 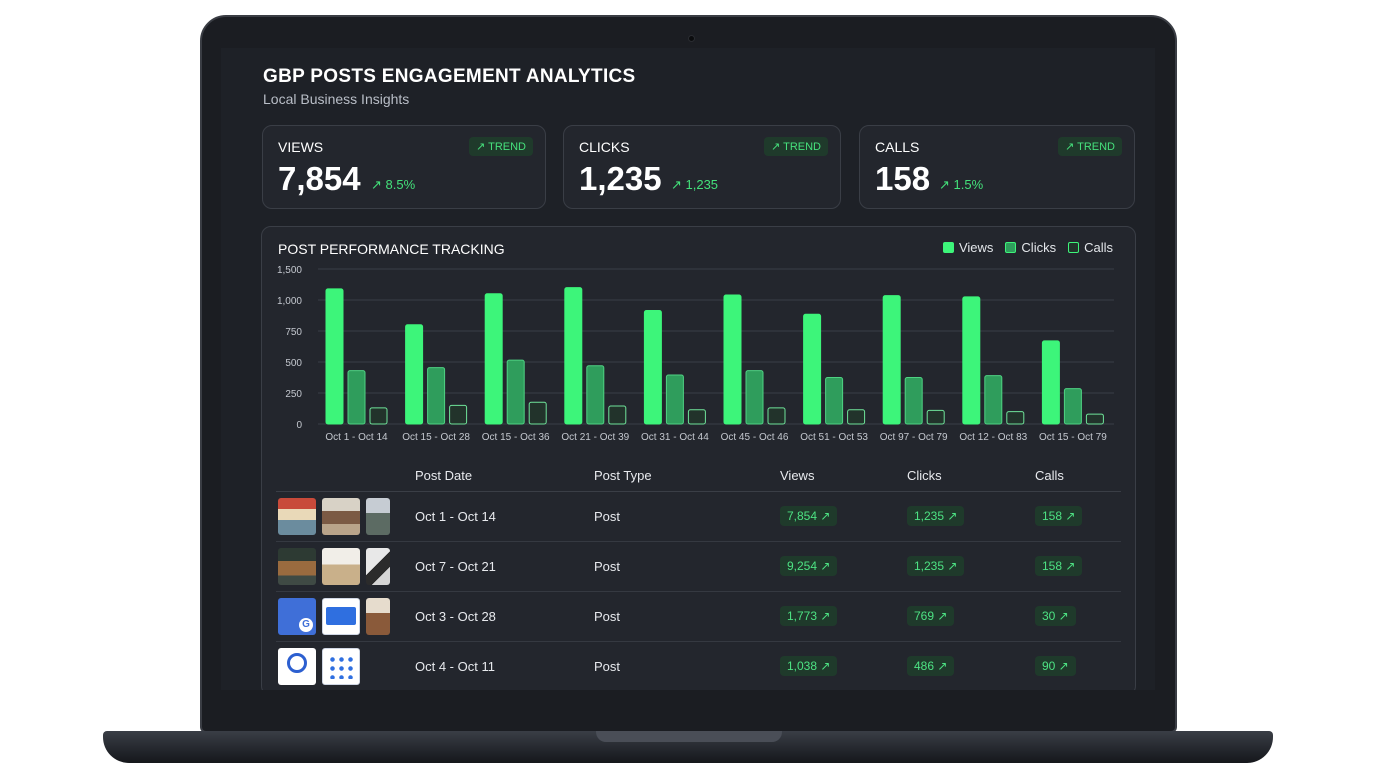 I want to click on table-row: G Oct 3 - Oct 28 Post 1,773 ↗ 769 ↗ 30 ↗, so click(x=698, y=617).